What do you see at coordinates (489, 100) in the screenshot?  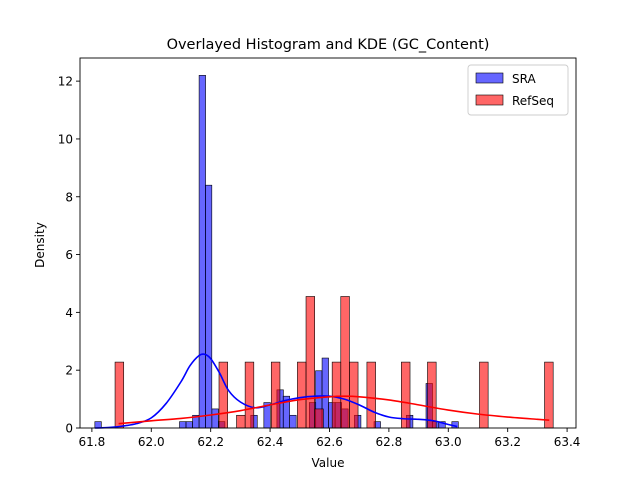 I see `legend-swatch-refseq` at bounding box center [489, 100].